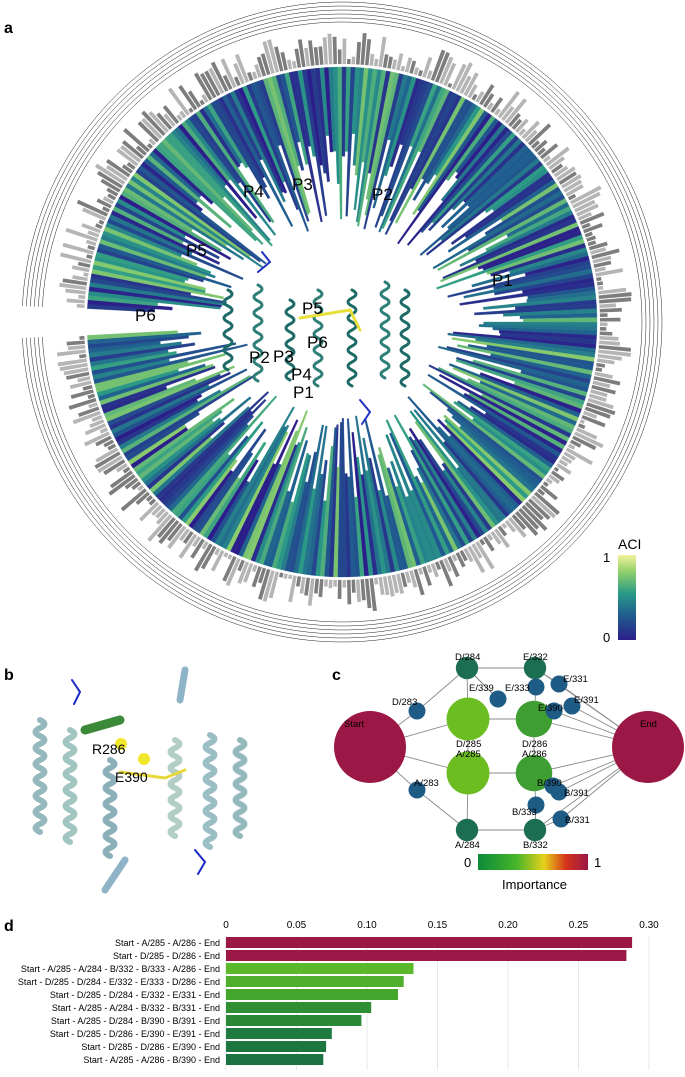 This screenshot has width=685, height=1077. What do you see at coordinates (166, 956) in the screenshot?
I see `path-category-label: Start - D/285 - D/286 - End` at bounding box center [166, 956].